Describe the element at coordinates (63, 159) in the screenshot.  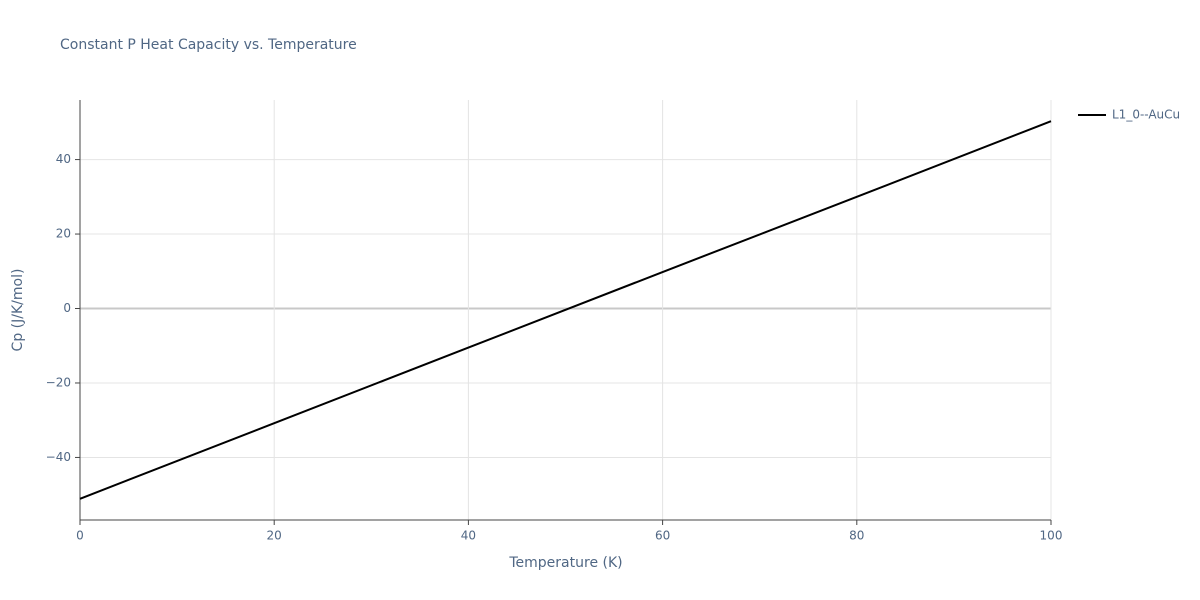
I see `y-tick-label: 40` at that location.